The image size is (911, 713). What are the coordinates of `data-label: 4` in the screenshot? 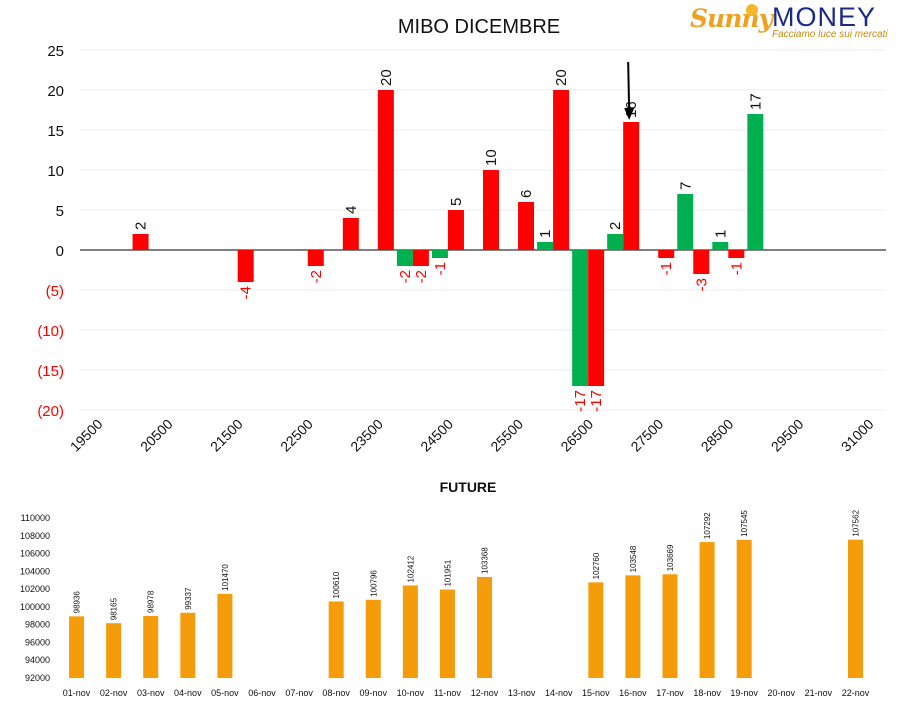 It's located at (351, 210).